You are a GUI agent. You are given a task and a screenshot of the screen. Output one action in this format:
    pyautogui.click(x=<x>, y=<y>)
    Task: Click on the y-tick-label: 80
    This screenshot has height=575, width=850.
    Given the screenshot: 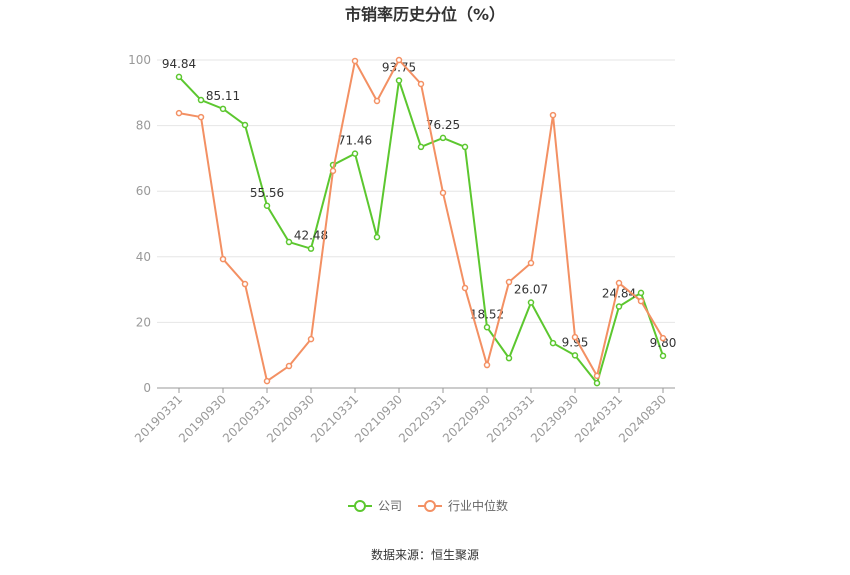 What is the action you would take?
    pyautogui.click(x=143, y=126)
    